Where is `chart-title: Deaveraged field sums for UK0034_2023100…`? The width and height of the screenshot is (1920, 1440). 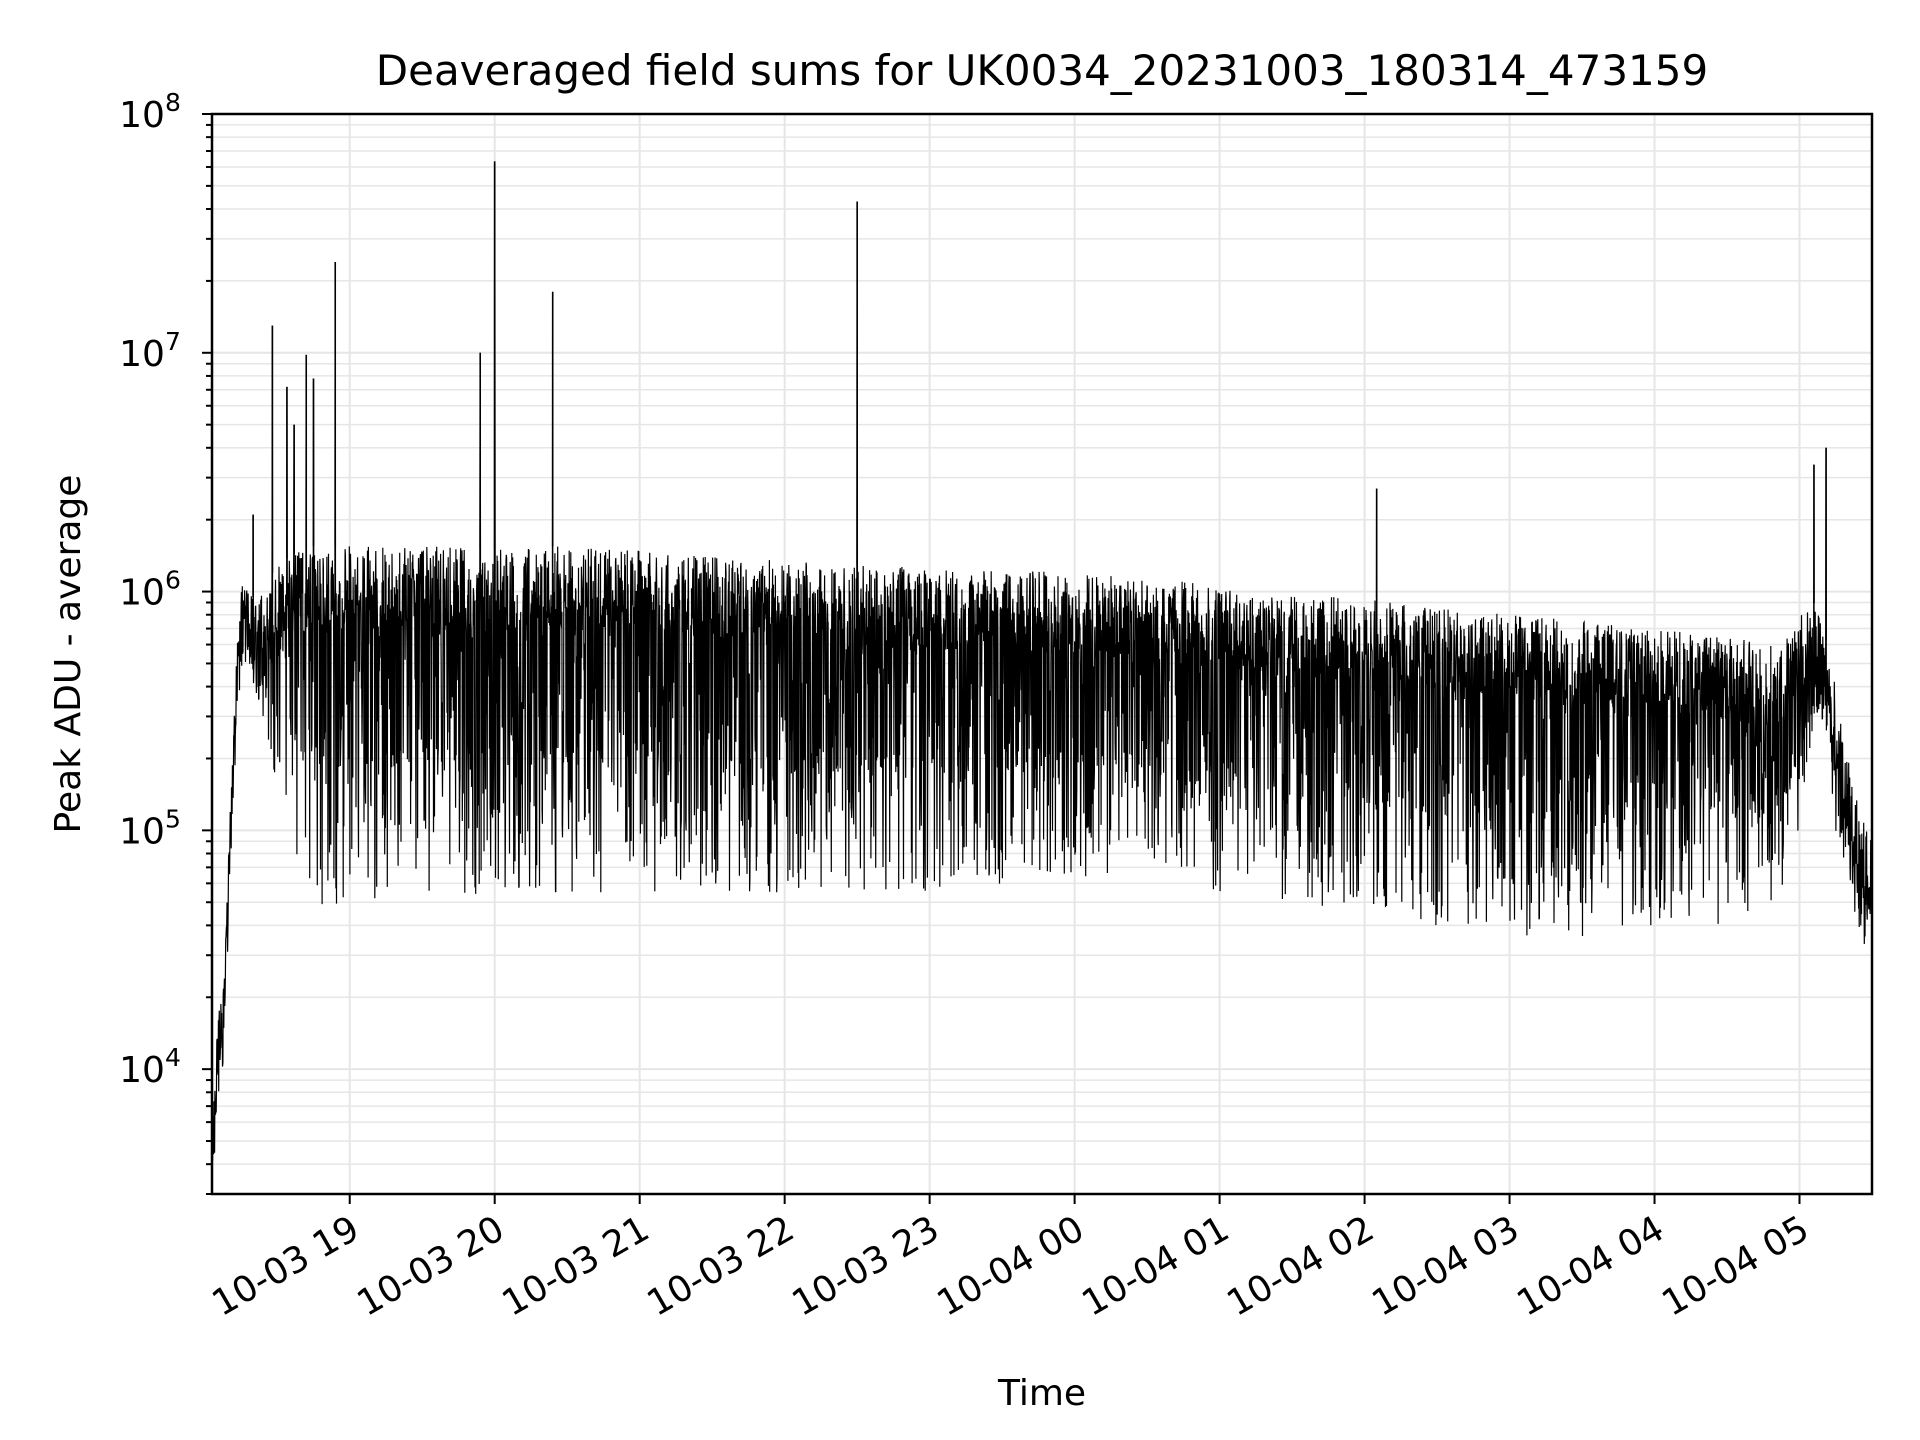
chart-title: Deaveraged field sums for UK0034_2023100… is located at coordinates (1042, 70).